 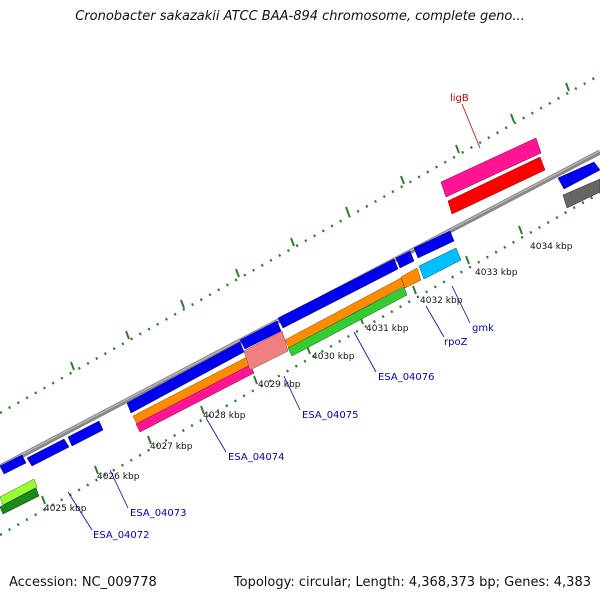 What do you see at coordinates (496, 273) in the screenshot?
I see `kbp-label: 4033 kbp` at bounding box center [496, 273].